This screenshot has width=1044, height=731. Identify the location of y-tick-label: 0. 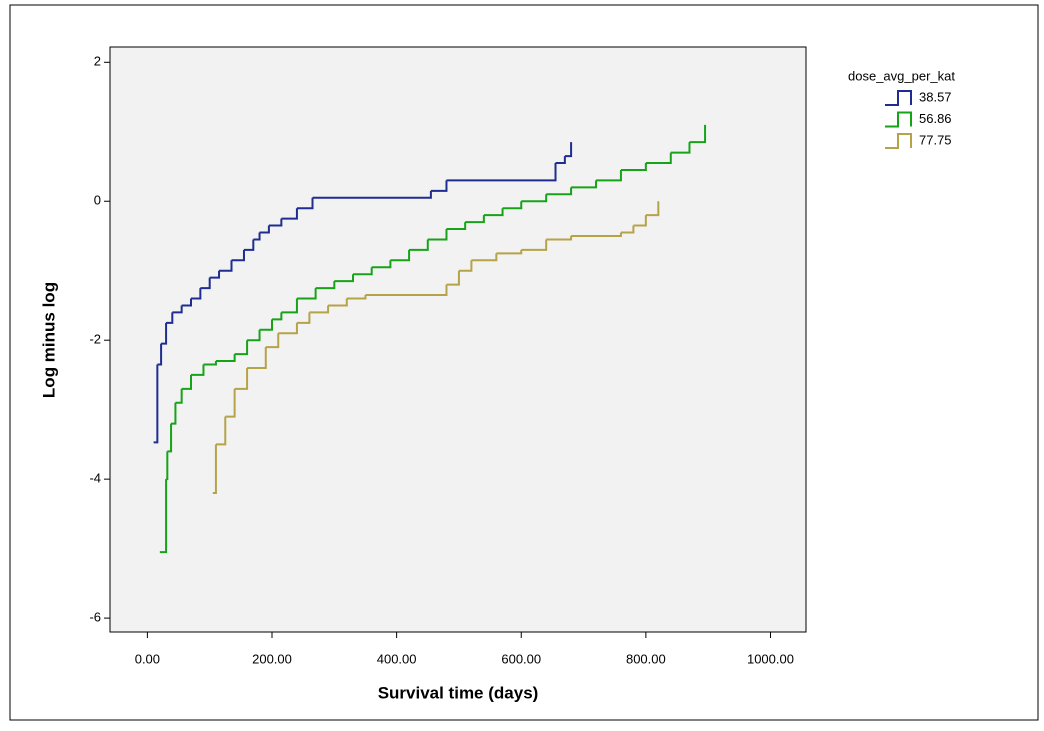
(97, 200).